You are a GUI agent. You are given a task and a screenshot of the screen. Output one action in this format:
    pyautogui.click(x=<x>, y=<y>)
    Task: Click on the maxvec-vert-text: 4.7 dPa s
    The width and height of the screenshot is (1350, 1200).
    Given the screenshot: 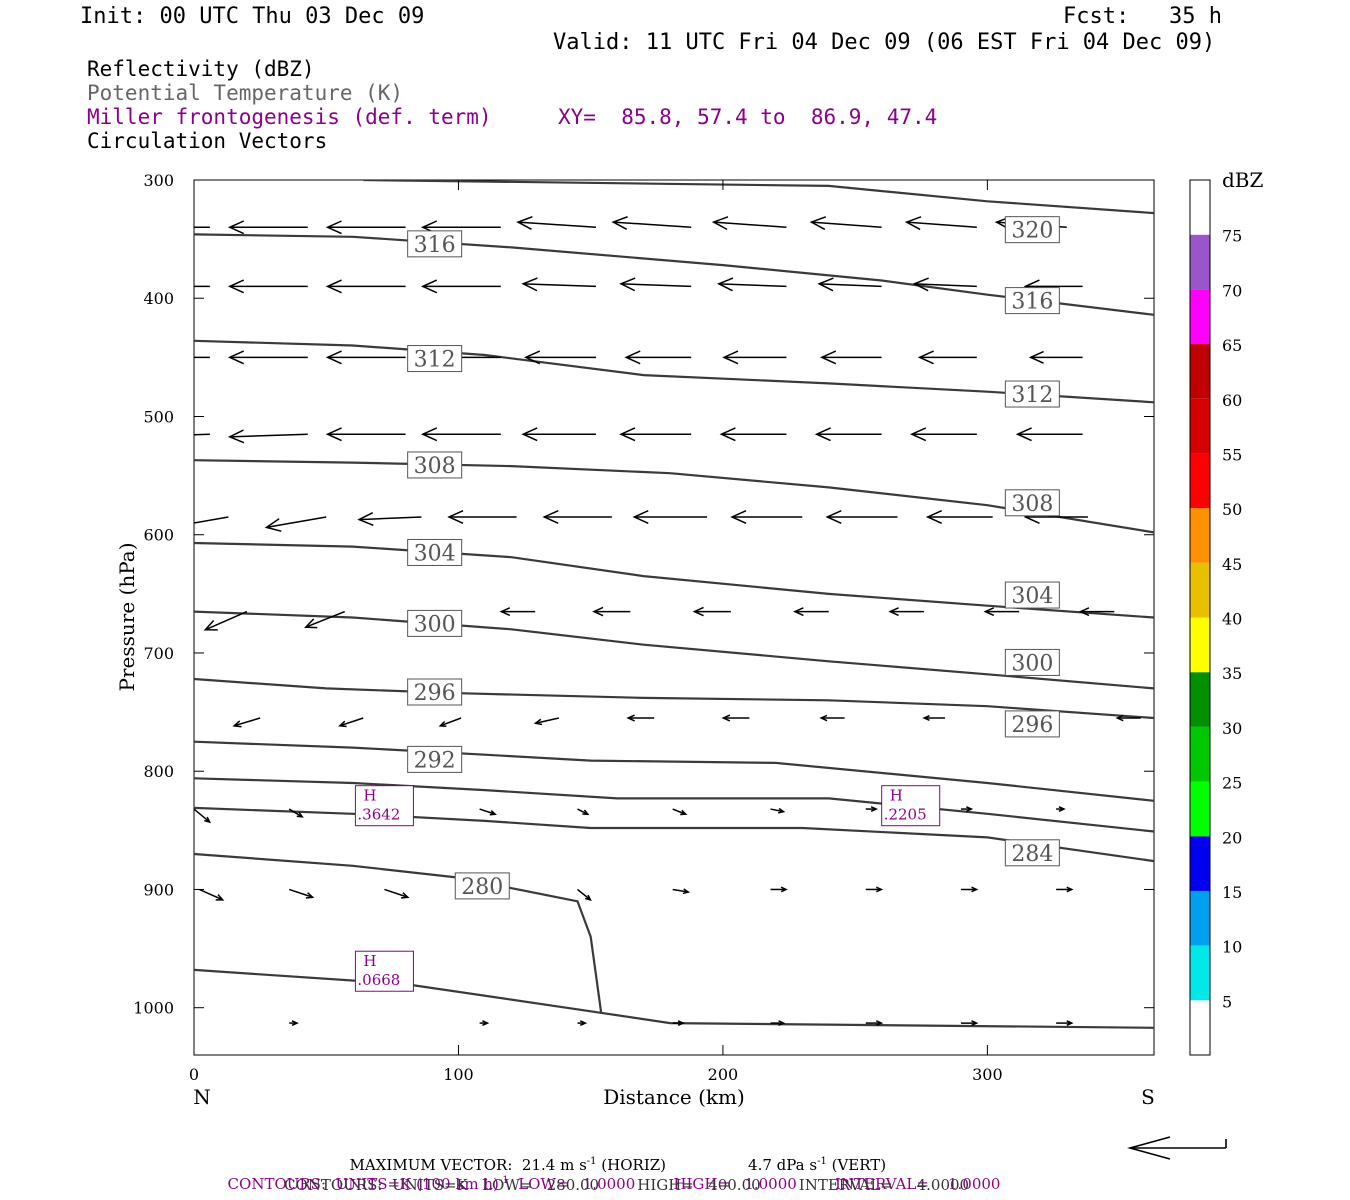 What is the action you would take?
    pyautogui.click(x=783, y=1165)
    